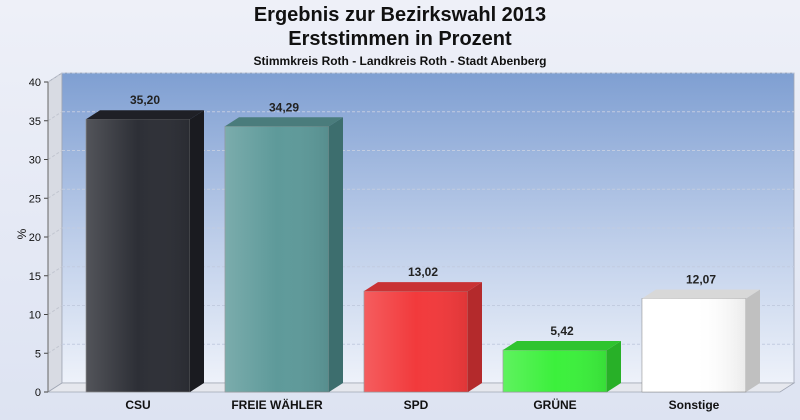 Image resolution: width=800 pixels, height=420 pixels. I want to click on y-tick-label: 30, so click(35, 161).